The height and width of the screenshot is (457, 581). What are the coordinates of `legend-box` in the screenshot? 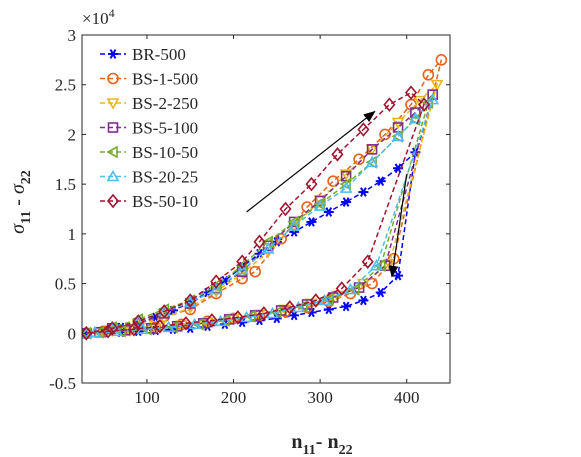 It's located at (171, 129).